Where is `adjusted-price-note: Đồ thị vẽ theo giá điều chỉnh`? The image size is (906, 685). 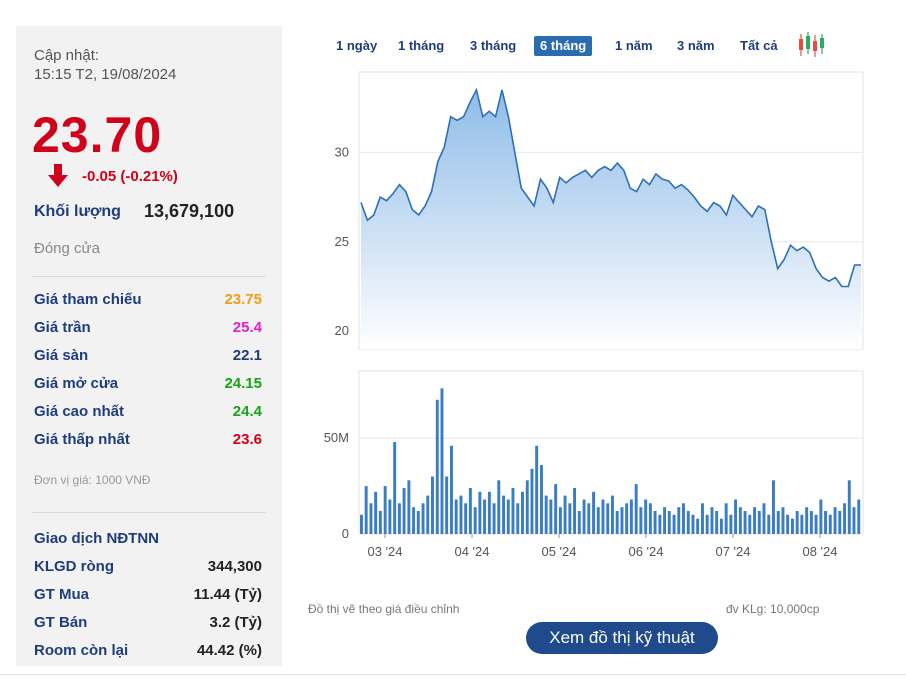 adjusted-price-note: Đồ thị vẽ theo giá điều chỉnh is located at coordinates (384, 609).